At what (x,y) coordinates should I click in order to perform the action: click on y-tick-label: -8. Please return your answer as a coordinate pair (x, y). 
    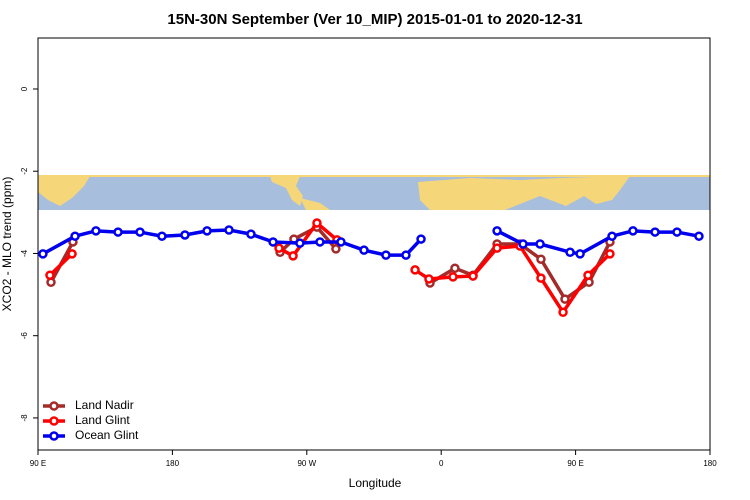
    Looking at the image, I should click on (24, 418).